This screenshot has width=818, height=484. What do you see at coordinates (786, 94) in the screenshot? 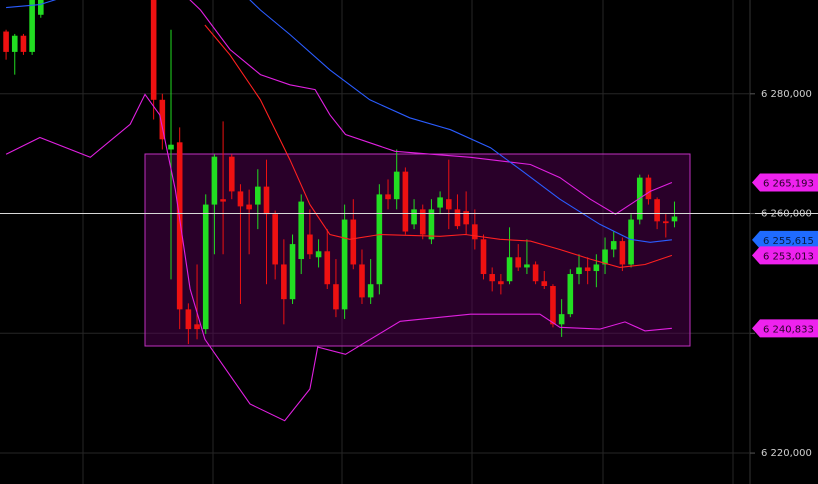
I see `y-tick-label: 6 280,000` at bounding box center [786, 94].